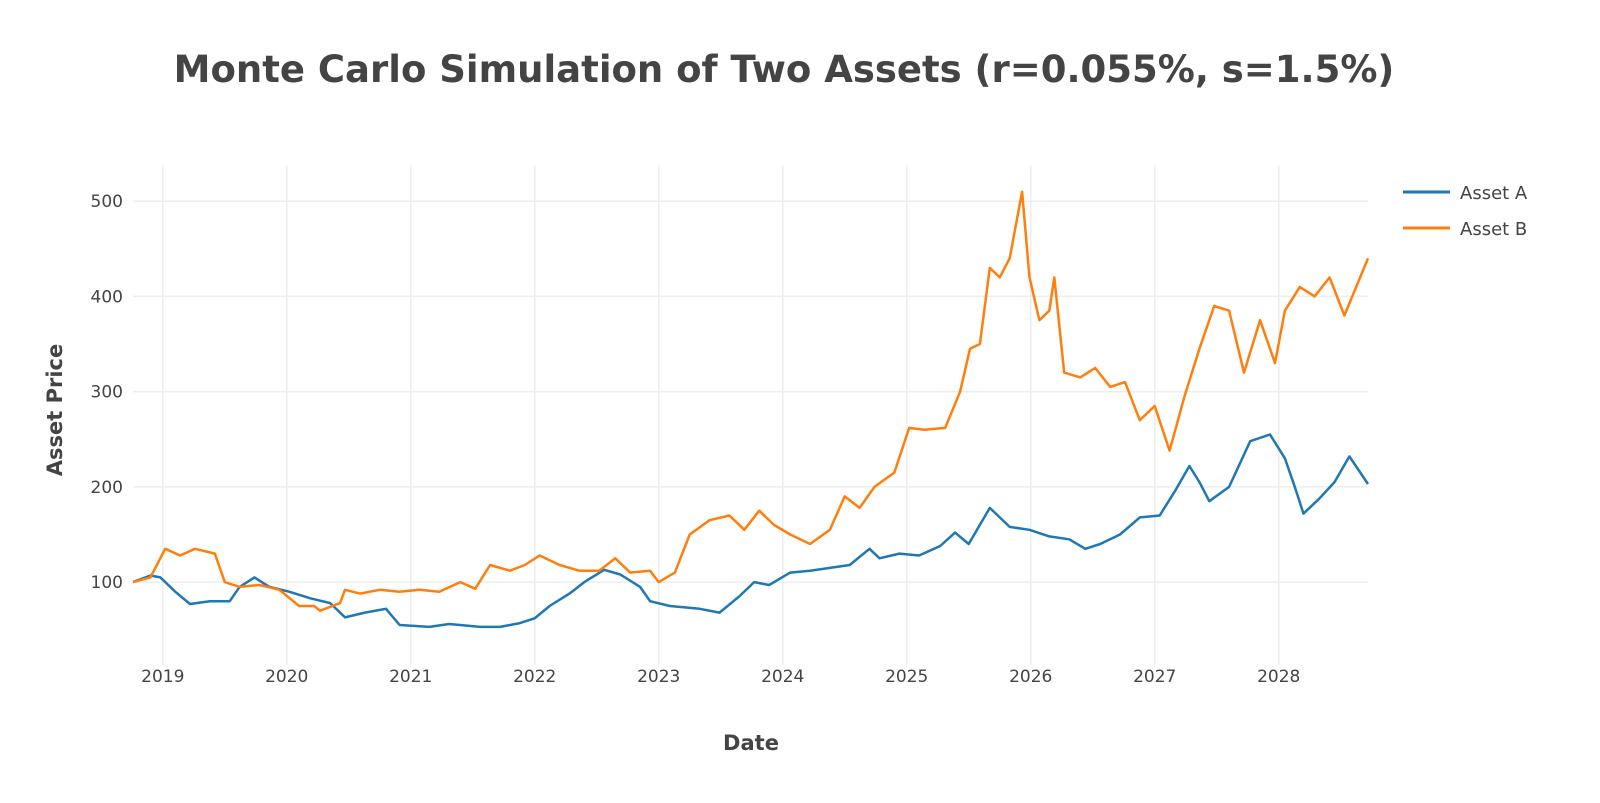  I want to click on x-tick-label: 2028, so click(1278, 677).